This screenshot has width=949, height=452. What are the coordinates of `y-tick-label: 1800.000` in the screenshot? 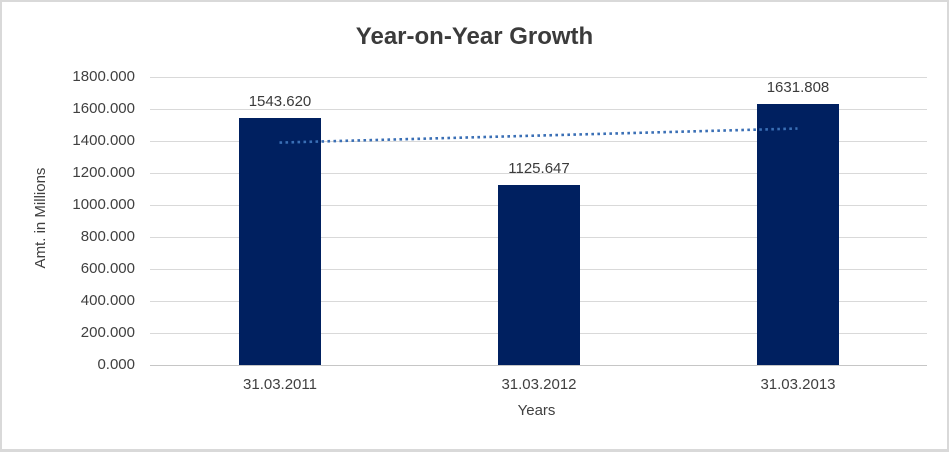 It's located at (103, 76).